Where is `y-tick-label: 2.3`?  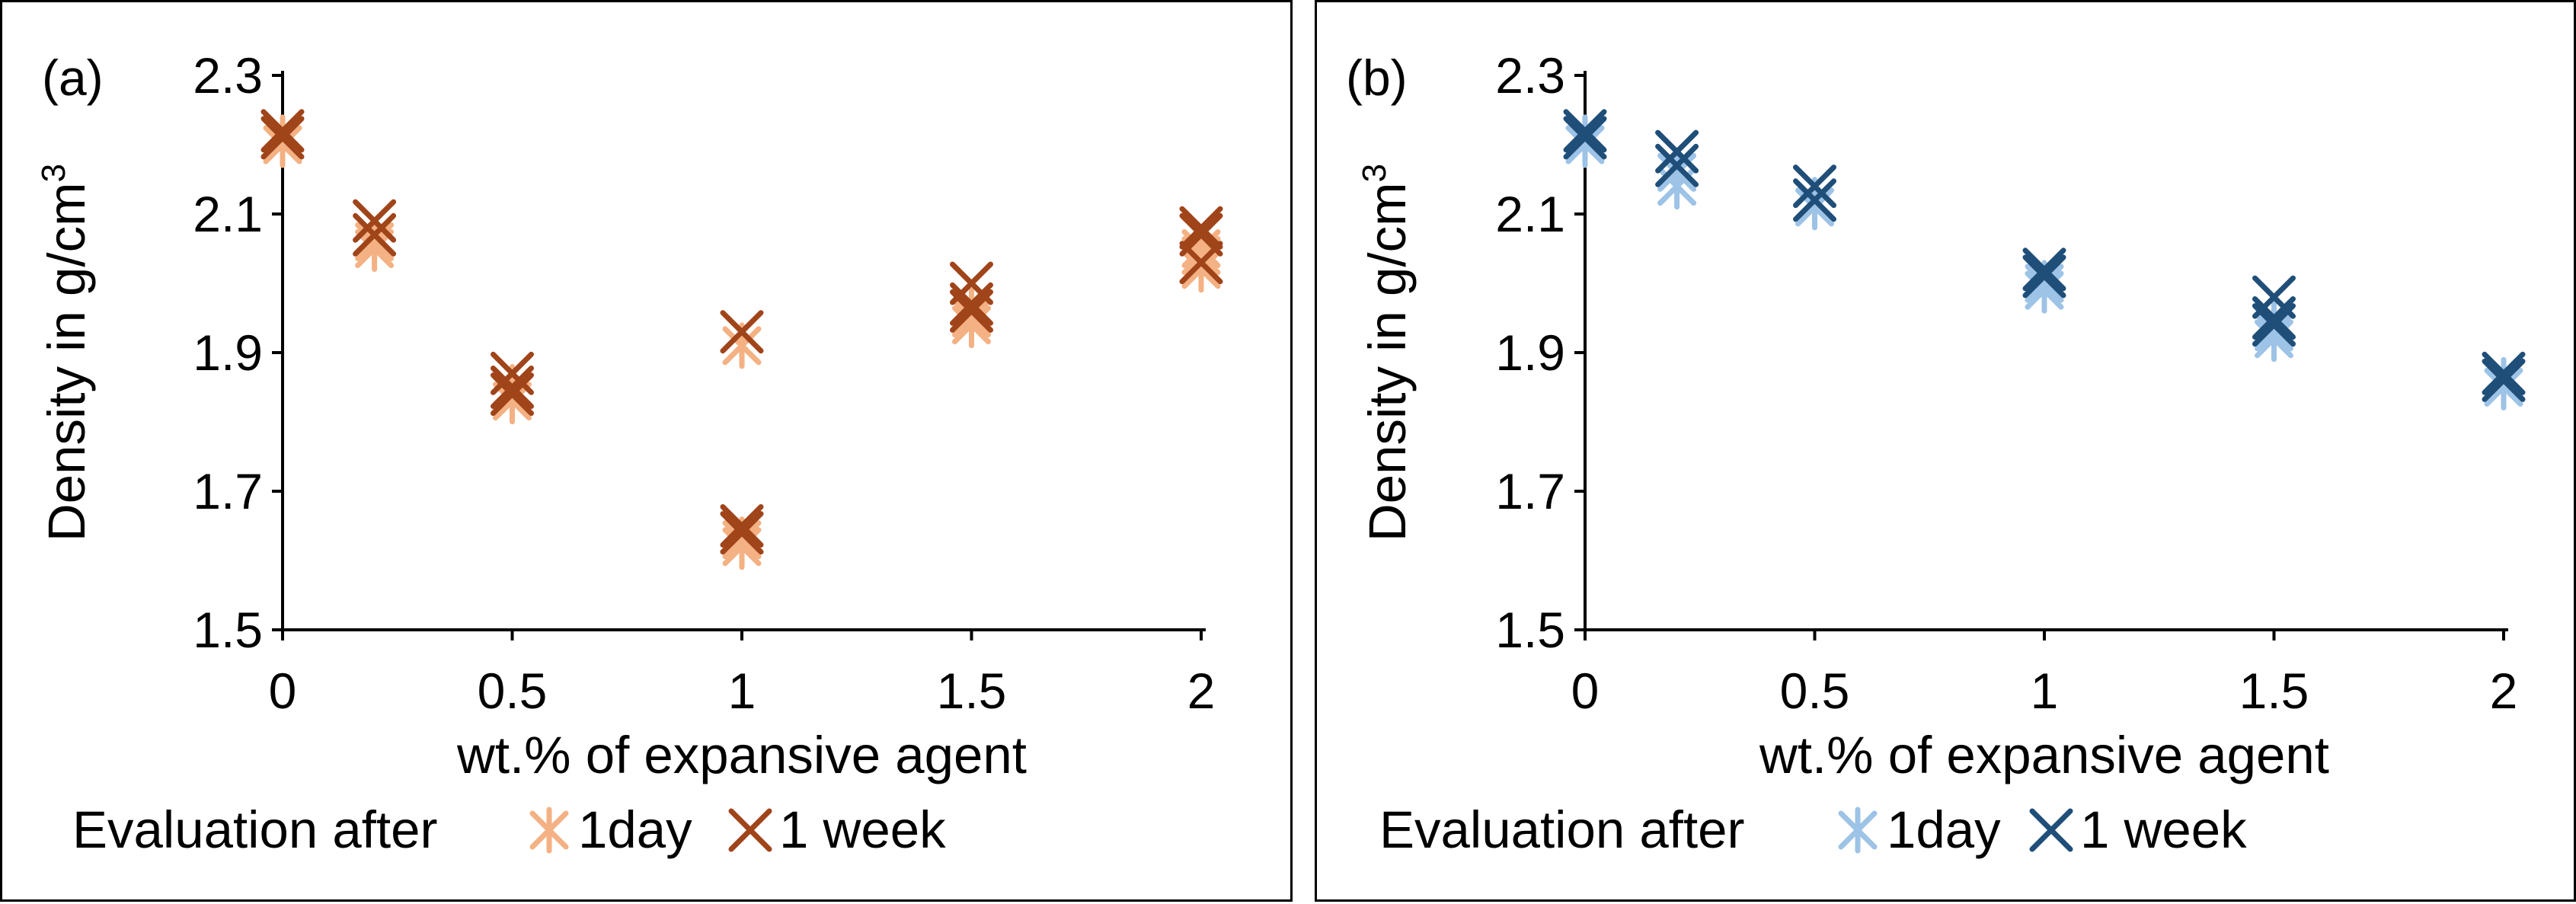
y-tick-label: 2.3 is located at coordinates (1530, 75).